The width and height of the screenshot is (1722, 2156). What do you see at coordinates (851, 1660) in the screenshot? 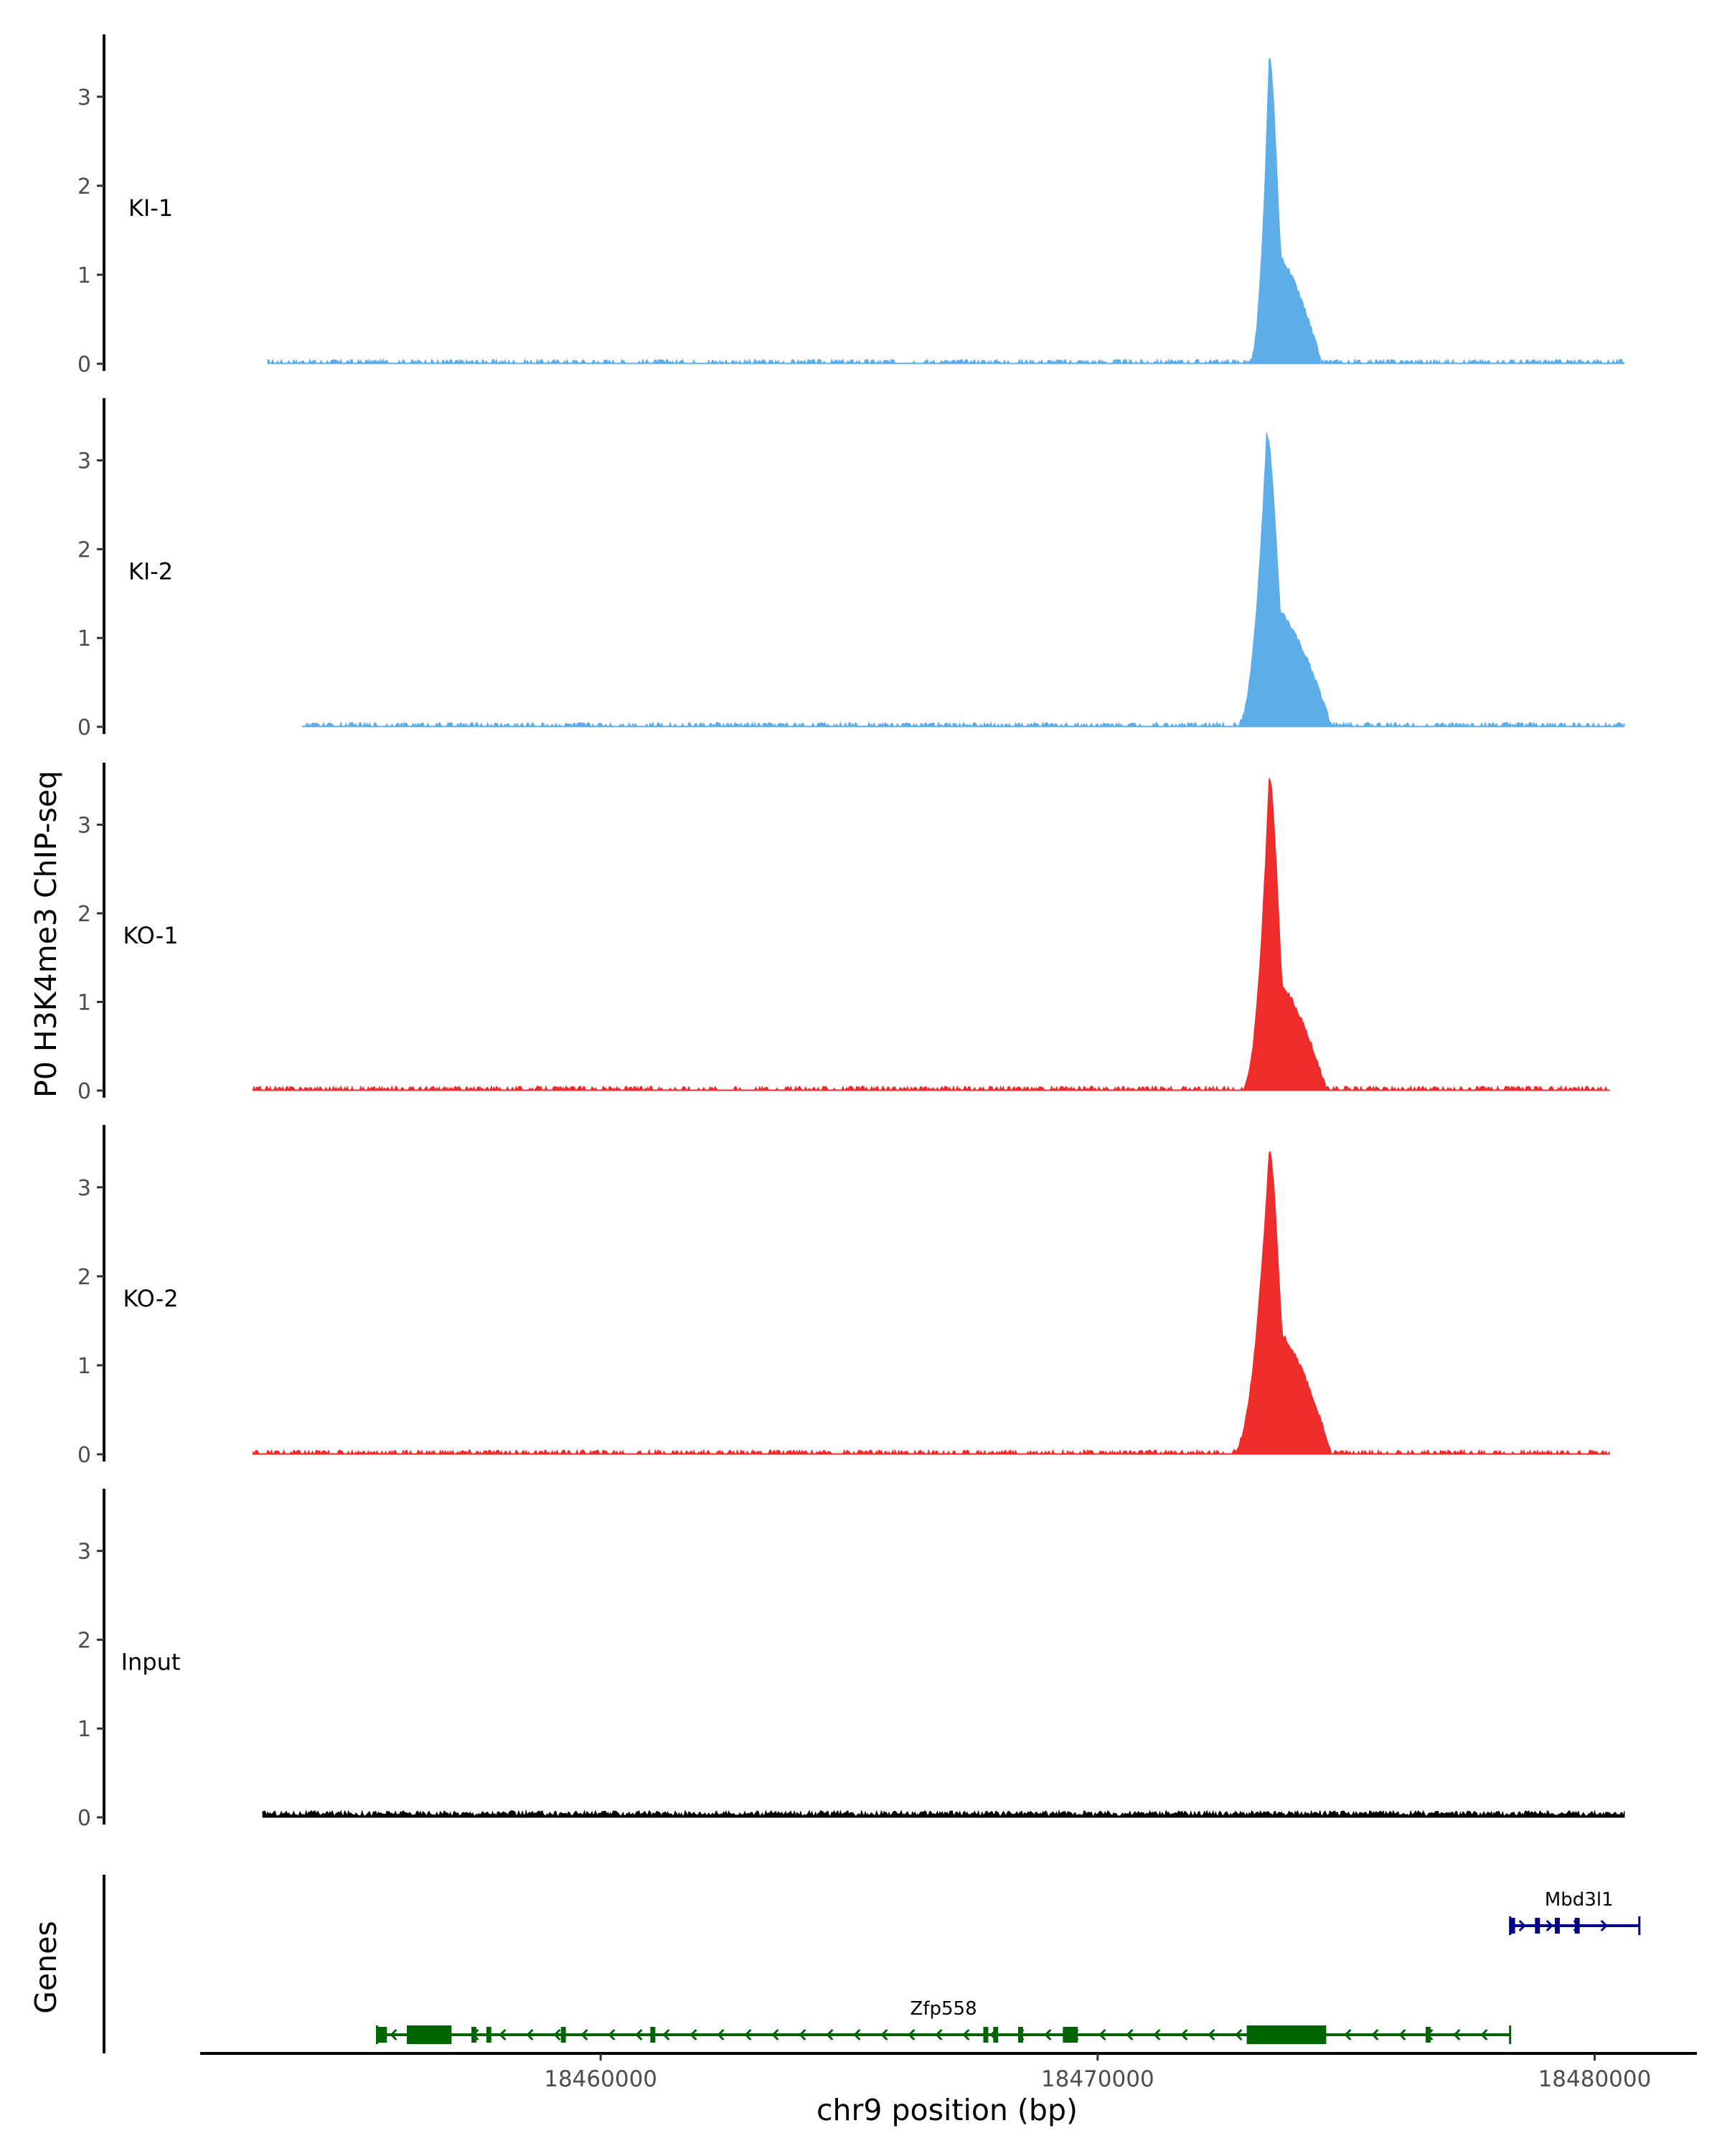
I see `track-input: 0 1 2 3 Input` at bounding box center [851, 1660].